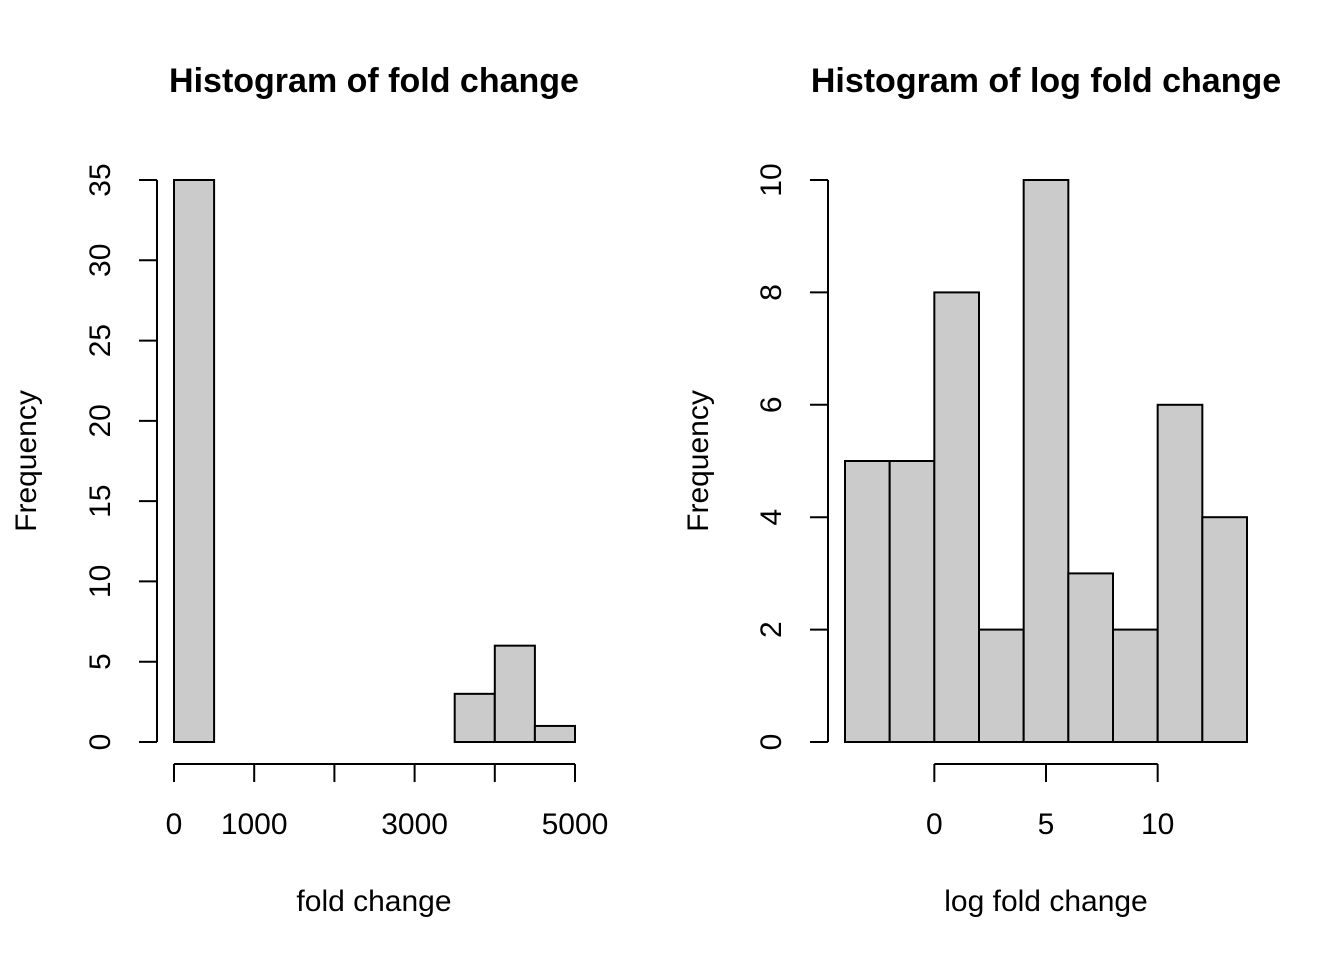  Describe the element at coordinates (100, 260) in the screenshot. I see `y-tick-label: 30` at that location.